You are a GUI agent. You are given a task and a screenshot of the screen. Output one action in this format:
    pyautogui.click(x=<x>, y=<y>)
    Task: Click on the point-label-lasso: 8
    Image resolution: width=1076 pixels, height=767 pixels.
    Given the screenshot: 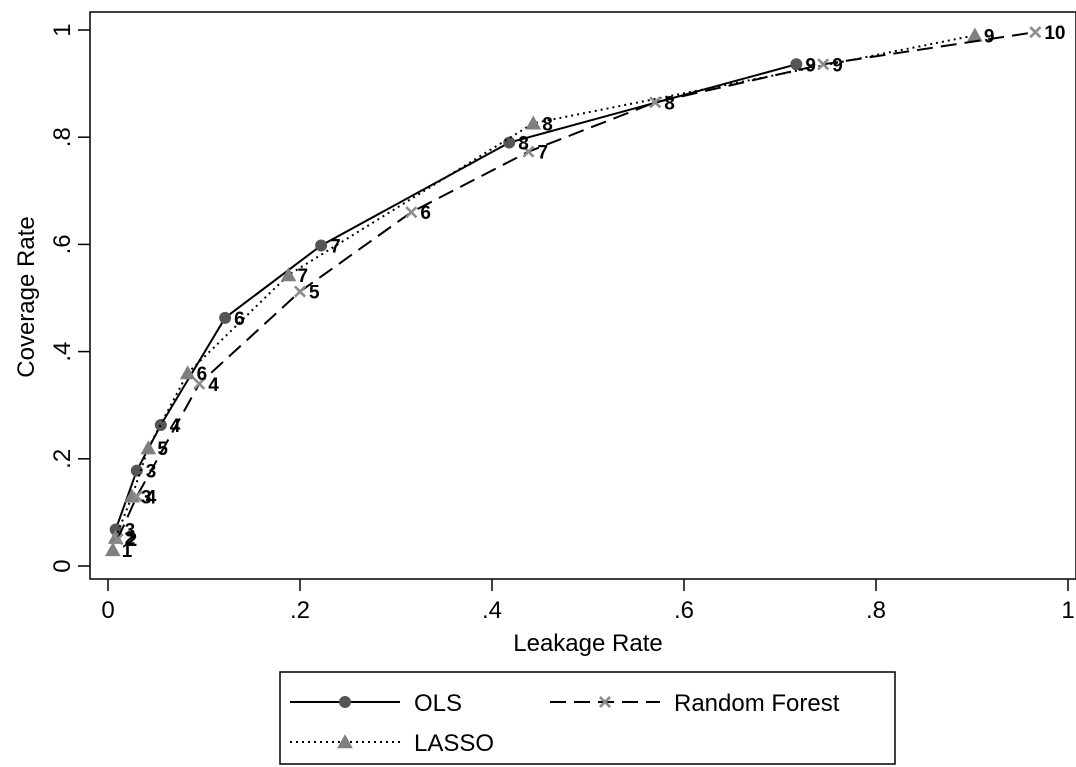 What is the action you would take?
    pyautogui.click(x=547, y=124)
    